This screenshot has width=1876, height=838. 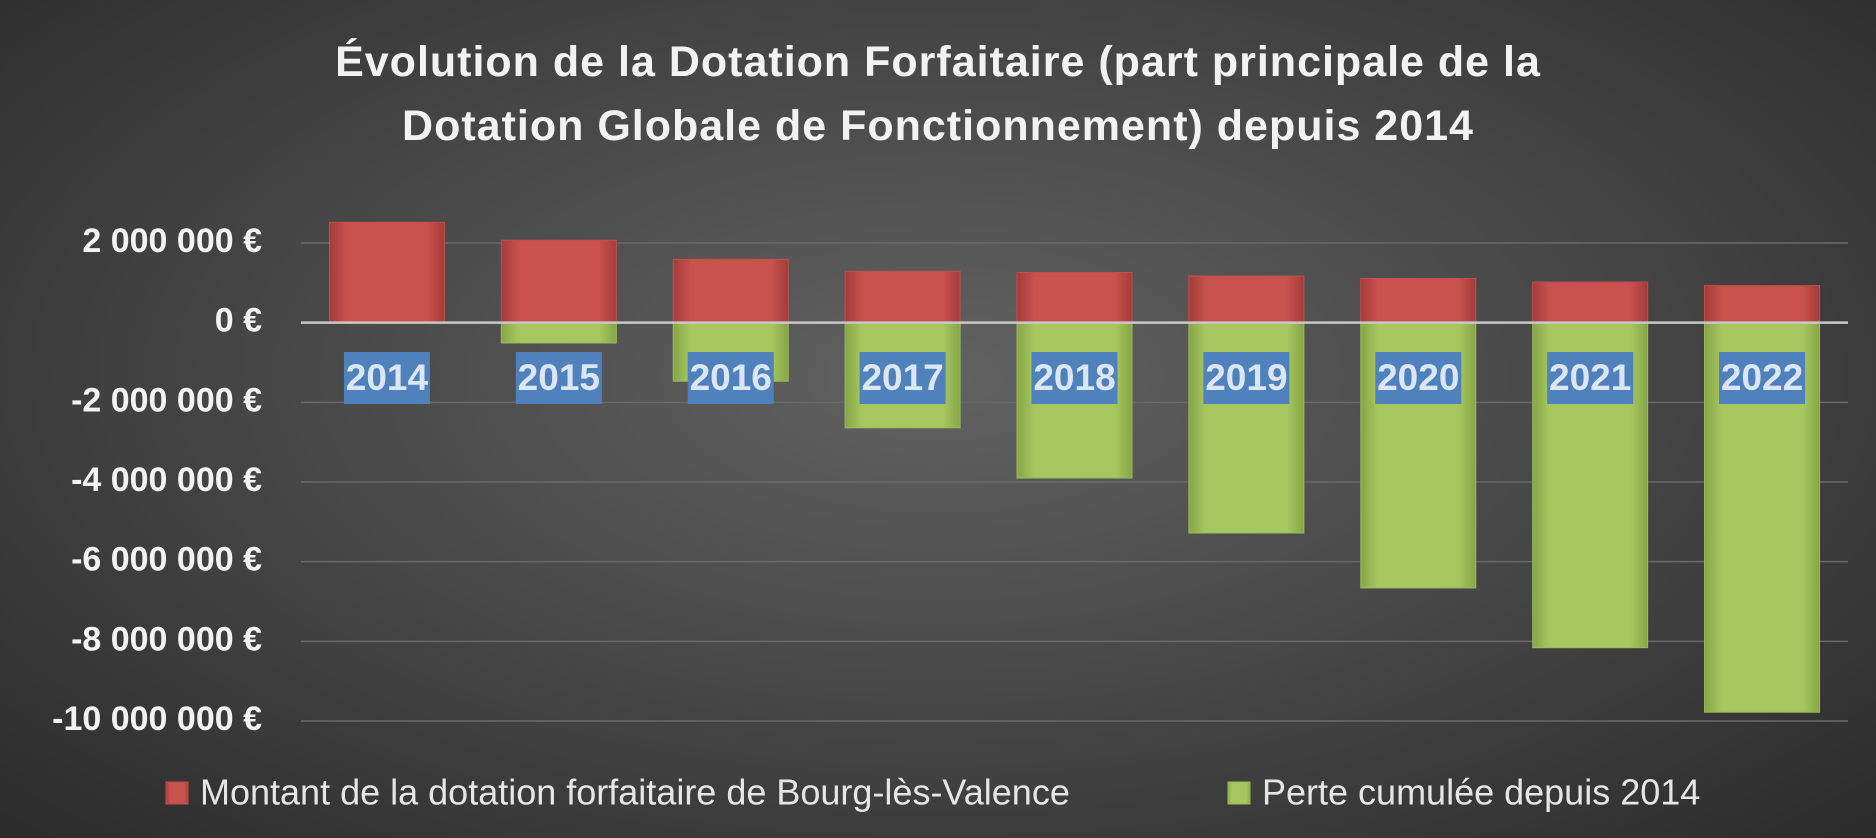 I want to click on x-tick-label: 2021, so click(x=1590, y=377).